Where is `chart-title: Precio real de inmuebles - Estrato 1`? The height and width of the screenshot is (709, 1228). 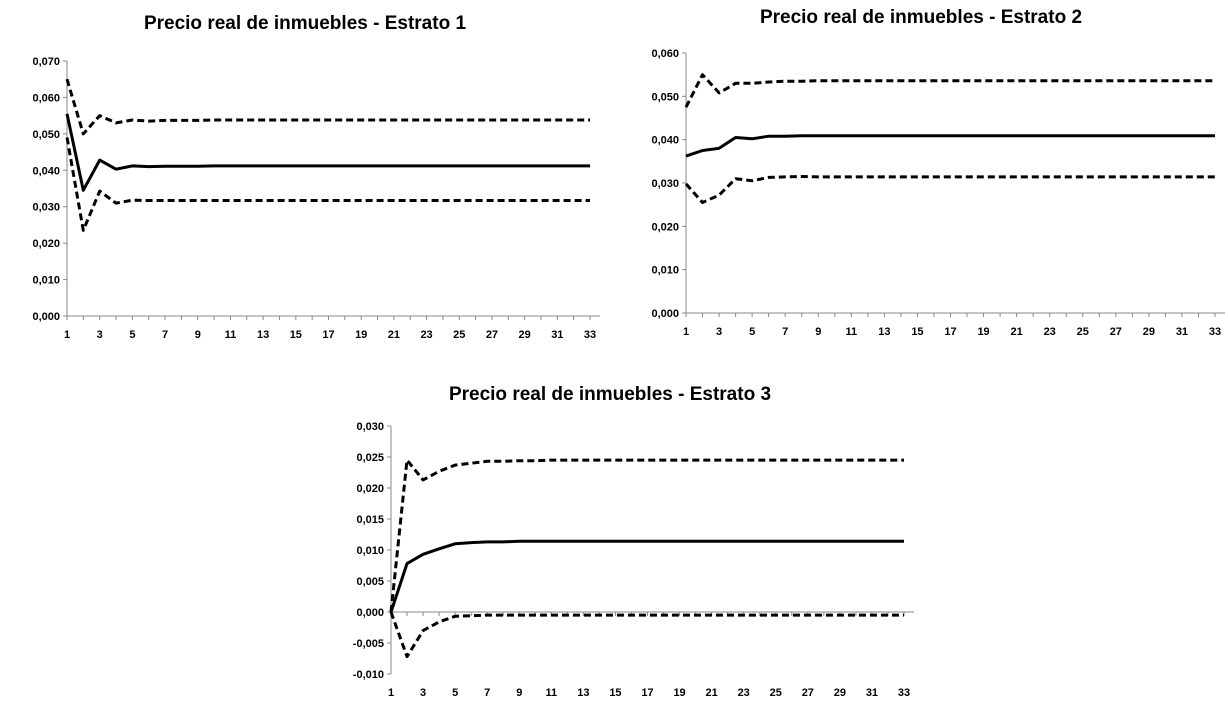 chart-title: Precio real de inmuebles - Estrato 1 is located at coordinates (305, 23).